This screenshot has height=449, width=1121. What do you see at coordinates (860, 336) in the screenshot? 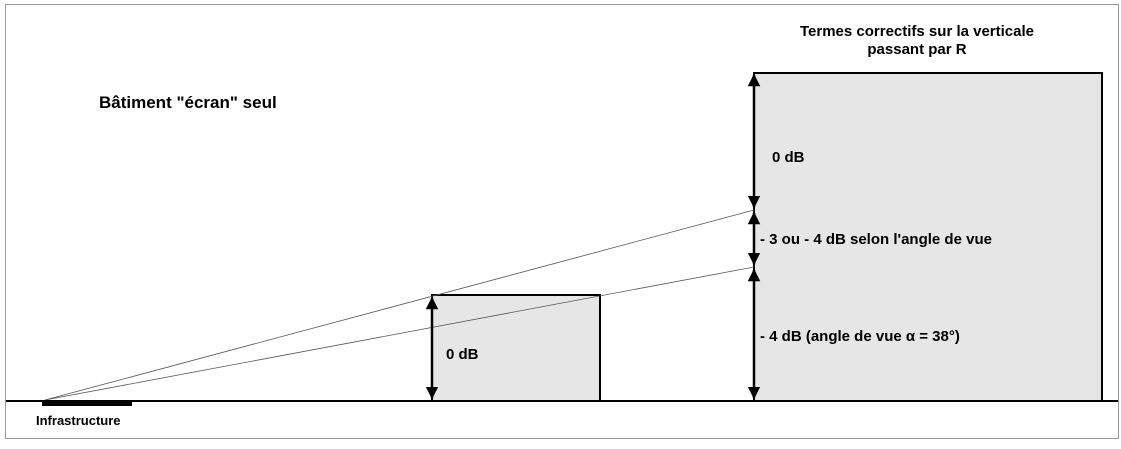
I see `tall-bottom-label: - 4 dB (angle de vue α = 38°)` at bounding box center [860, 336].